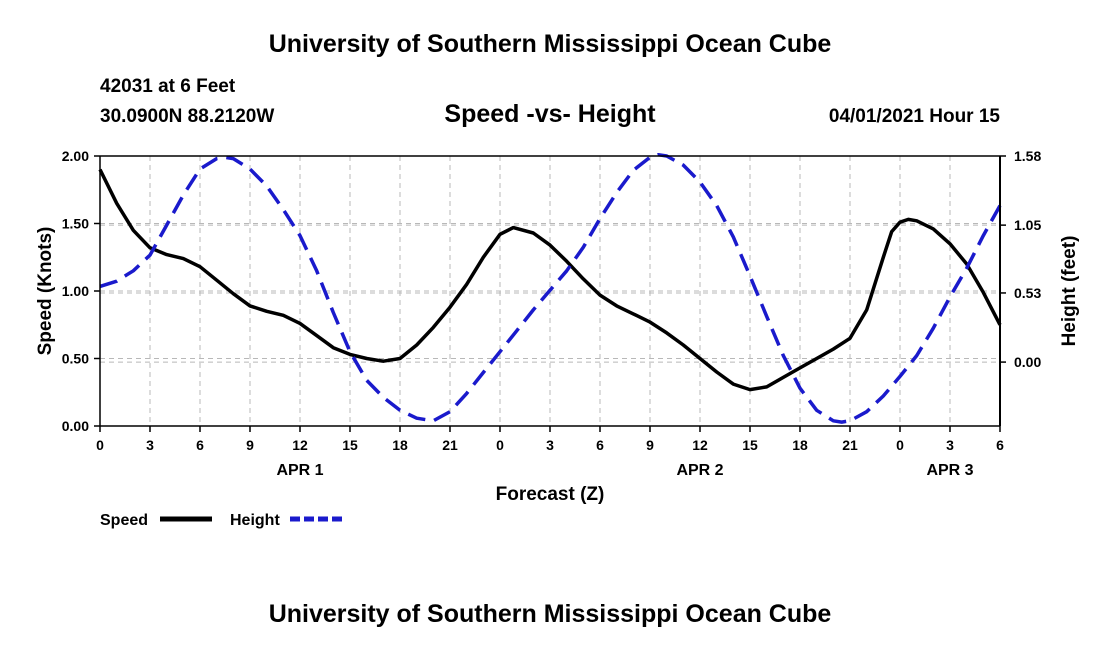 This screenshot has width=1100, height=650. Describe the element at coordinates (699, 470) in the screenshot. I see `x-day-label: APR 2` at that location.